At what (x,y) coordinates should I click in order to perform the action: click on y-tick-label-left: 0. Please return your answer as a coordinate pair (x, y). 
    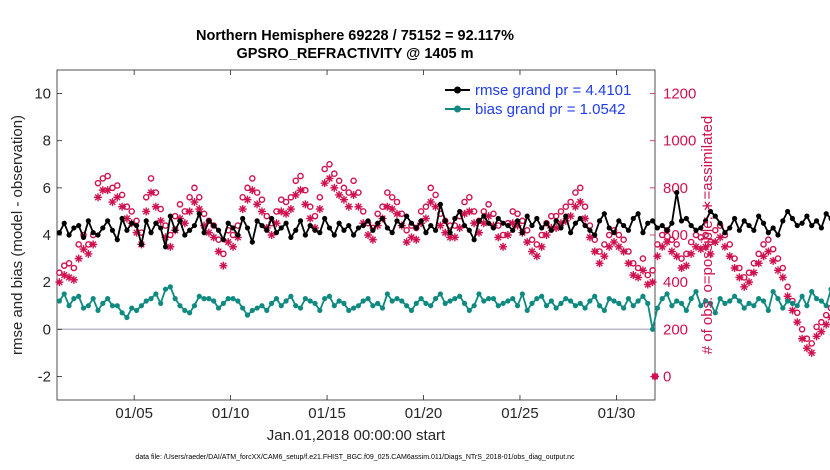
    Looking at the image, I should click on (47, 329).